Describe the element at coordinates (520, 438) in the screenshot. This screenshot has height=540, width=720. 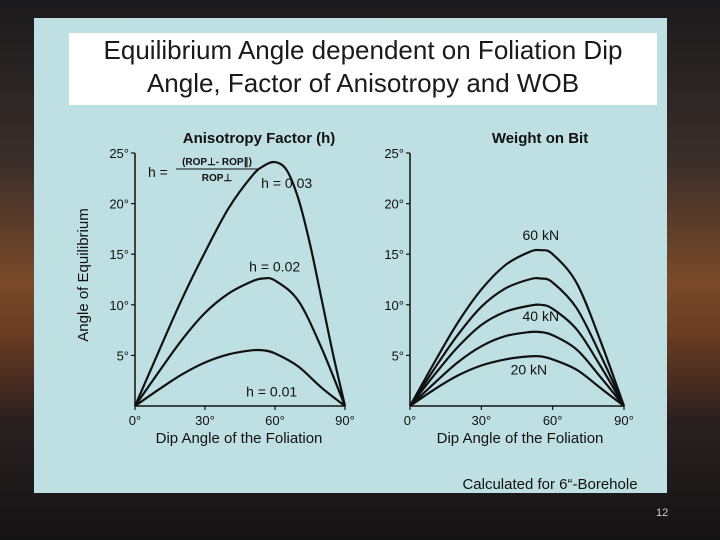
I see `chart-2-x-label: Dip Angle of the Foliation` at that location.